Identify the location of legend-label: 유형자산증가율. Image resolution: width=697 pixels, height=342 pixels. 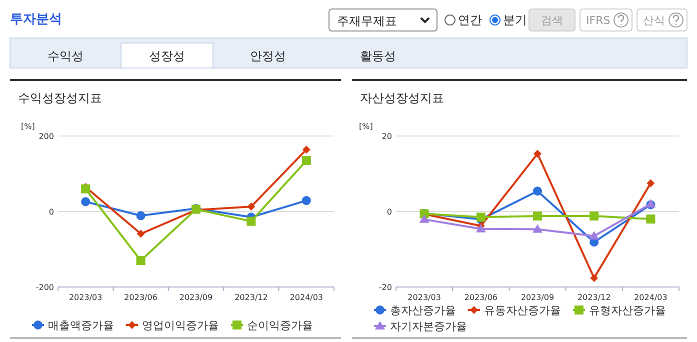
(627, 310).